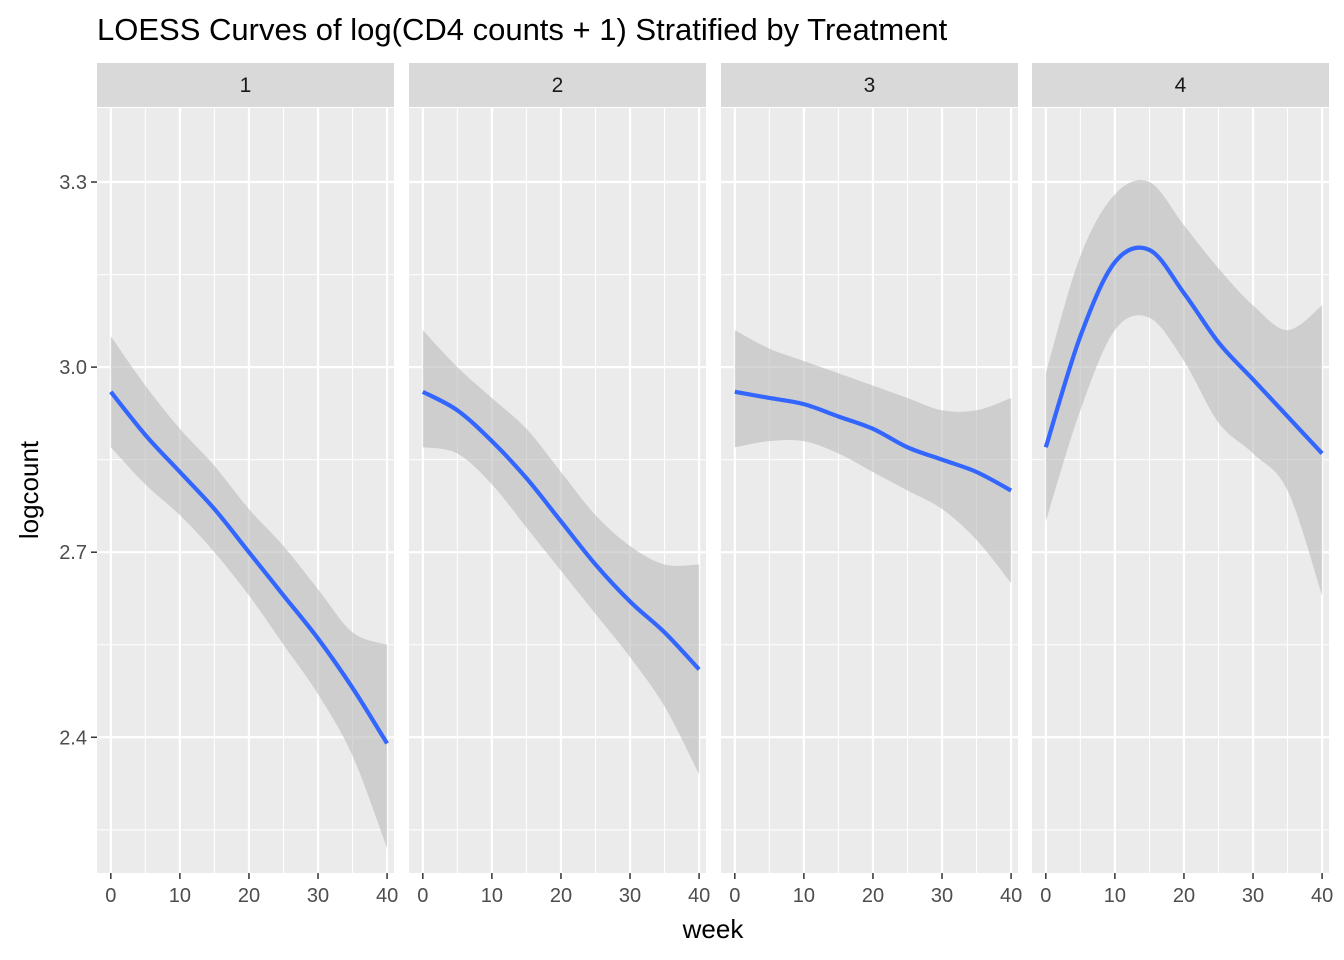 The width and height of the screenshot is (1344, 960). What do you see at coordinates (713, 929) in the screenshot?
I see `x-axis-title: week` at bounding box center [713, 929].